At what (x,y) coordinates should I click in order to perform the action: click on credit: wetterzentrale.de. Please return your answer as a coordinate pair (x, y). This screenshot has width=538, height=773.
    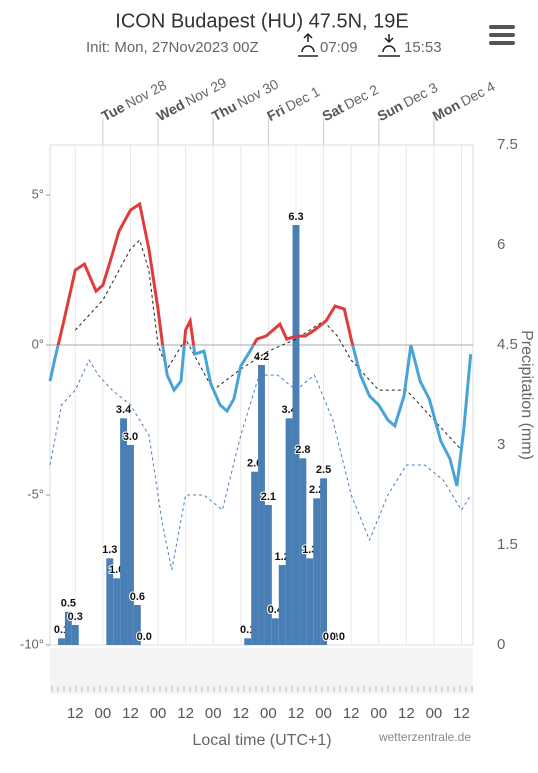
    Looking at the image, I should click on (424, 737).